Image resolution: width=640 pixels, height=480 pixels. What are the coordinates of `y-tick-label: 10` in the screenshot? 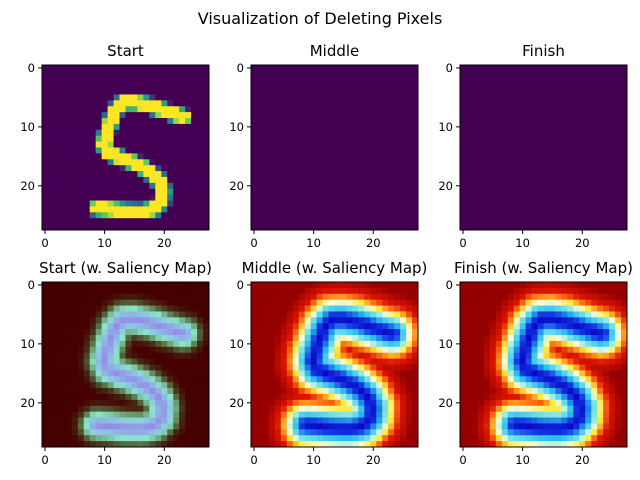 It's located at (27, 127).